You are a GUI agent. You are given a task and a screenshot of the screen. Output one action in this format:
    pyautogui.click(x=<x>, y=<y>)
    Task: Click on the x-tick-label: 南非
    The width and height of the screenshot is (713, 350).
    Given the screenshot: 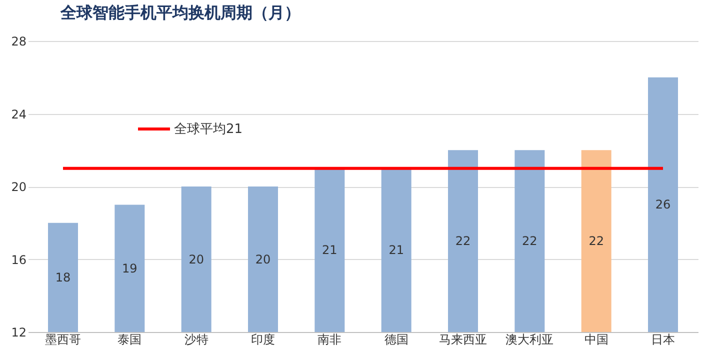 What is the action you would take?
    pyautogui.click(x=330, y=339)
    